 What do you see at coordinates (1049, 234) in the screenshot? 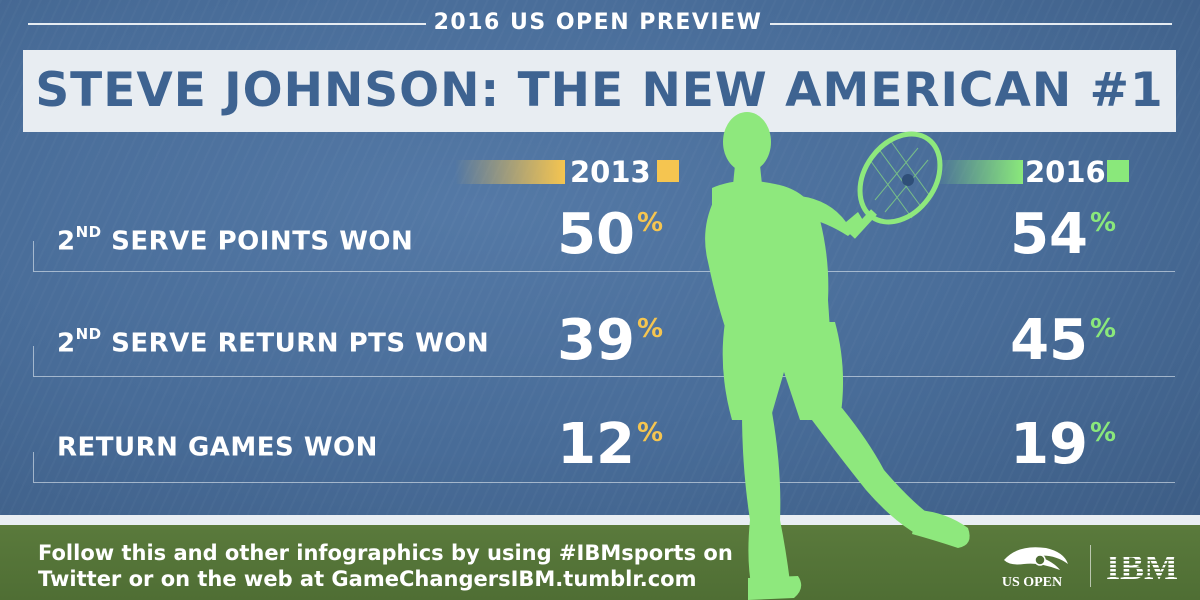
I see `stat-value-2016: 54` at bounding box center [1049, 234].